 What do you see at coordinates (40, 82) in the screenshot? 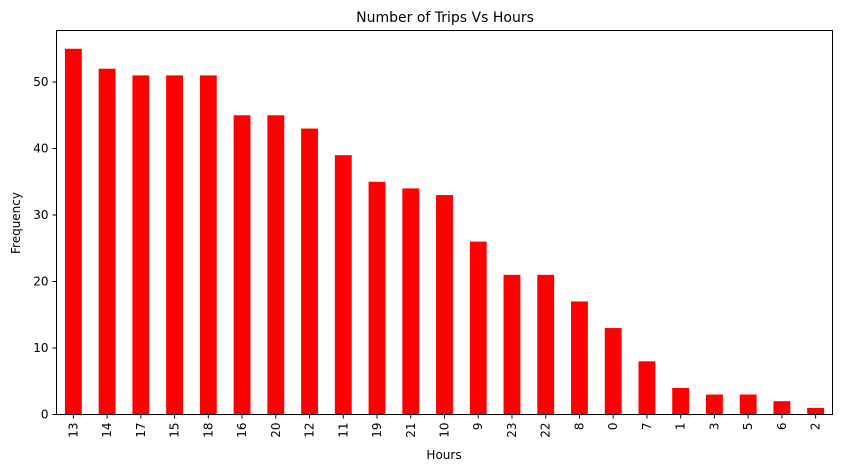
I see `y-tick-label: 50` at bounding box center [40, 82].